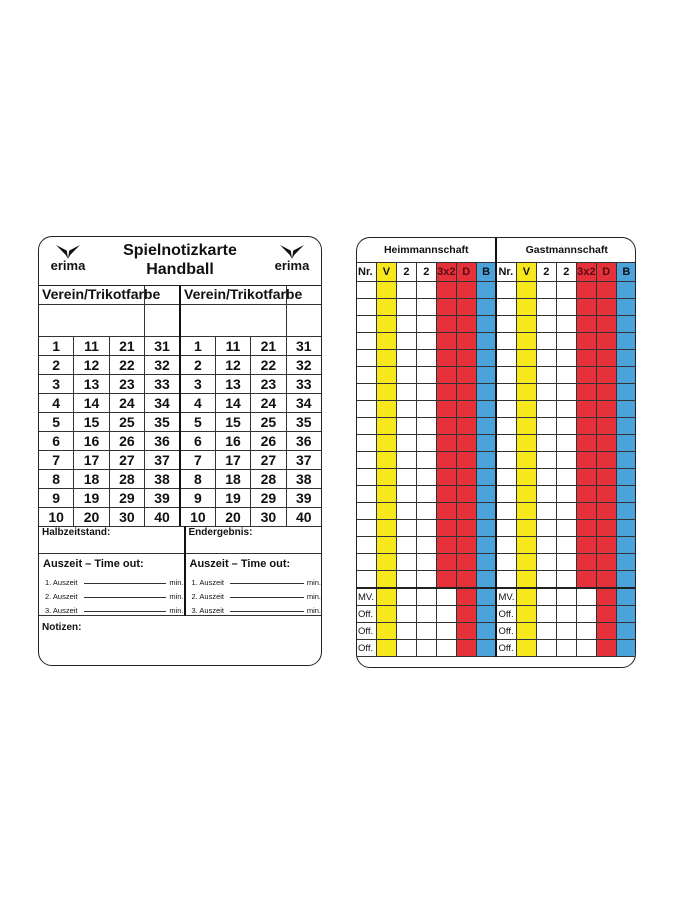 The width and height of the screenshot is (675, 900). What do you see at coordinates (91, 403) in the screenshot?
I see `goal-number: 14` at bounding box center [91, 403].